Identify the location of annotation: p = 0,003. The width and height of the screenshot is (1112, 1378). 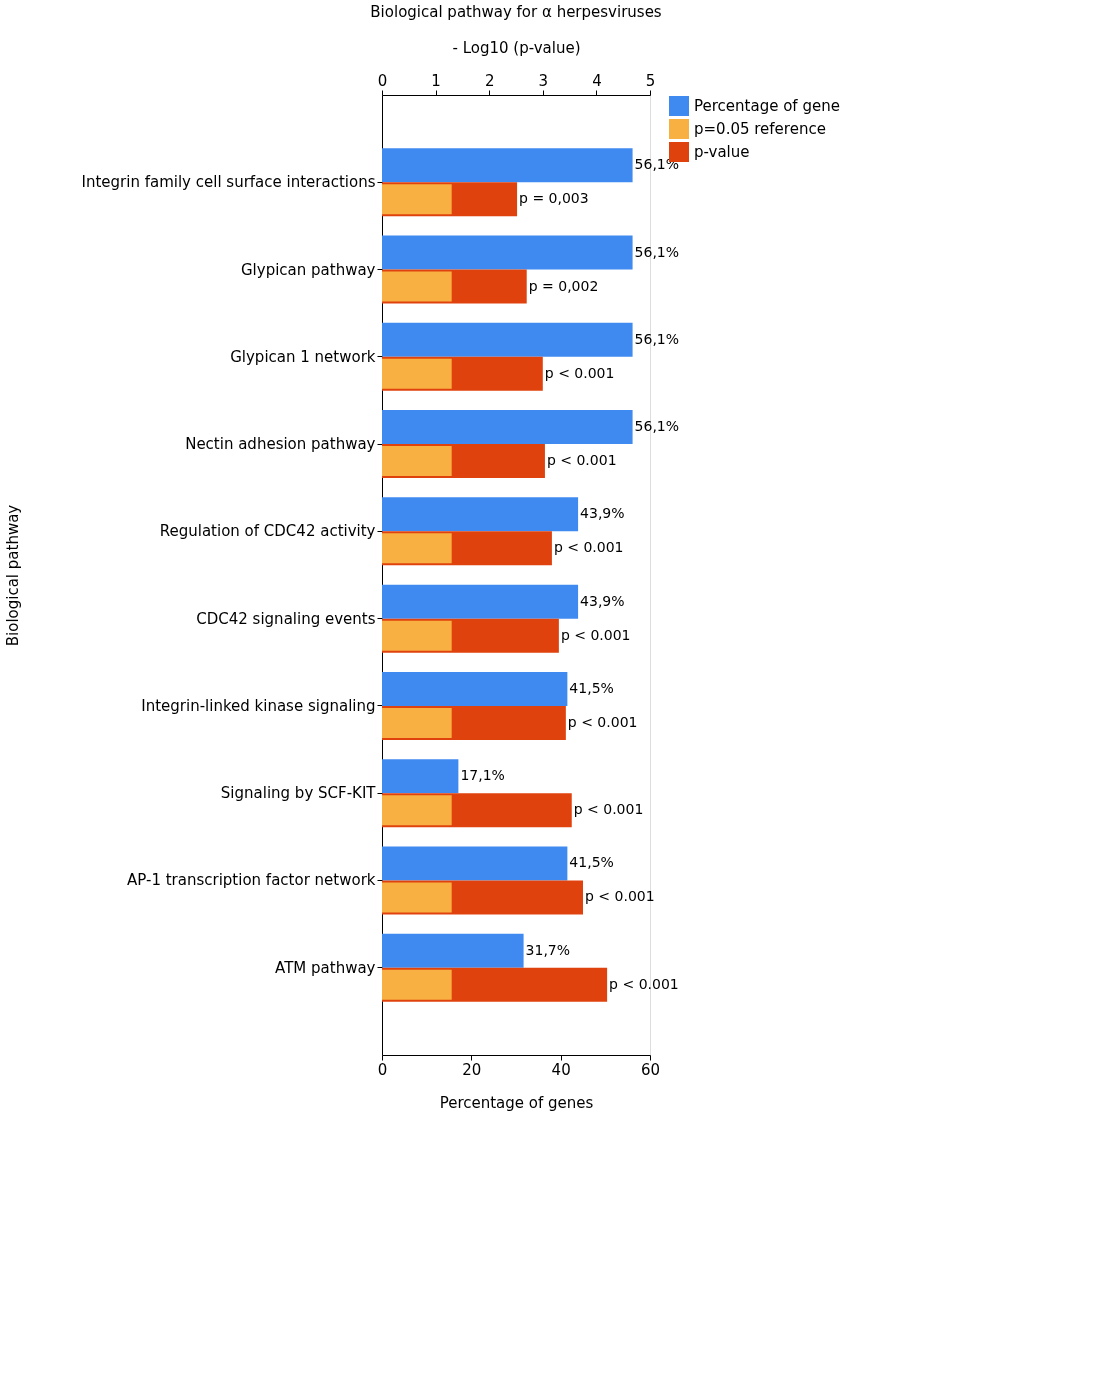
(554, 198).